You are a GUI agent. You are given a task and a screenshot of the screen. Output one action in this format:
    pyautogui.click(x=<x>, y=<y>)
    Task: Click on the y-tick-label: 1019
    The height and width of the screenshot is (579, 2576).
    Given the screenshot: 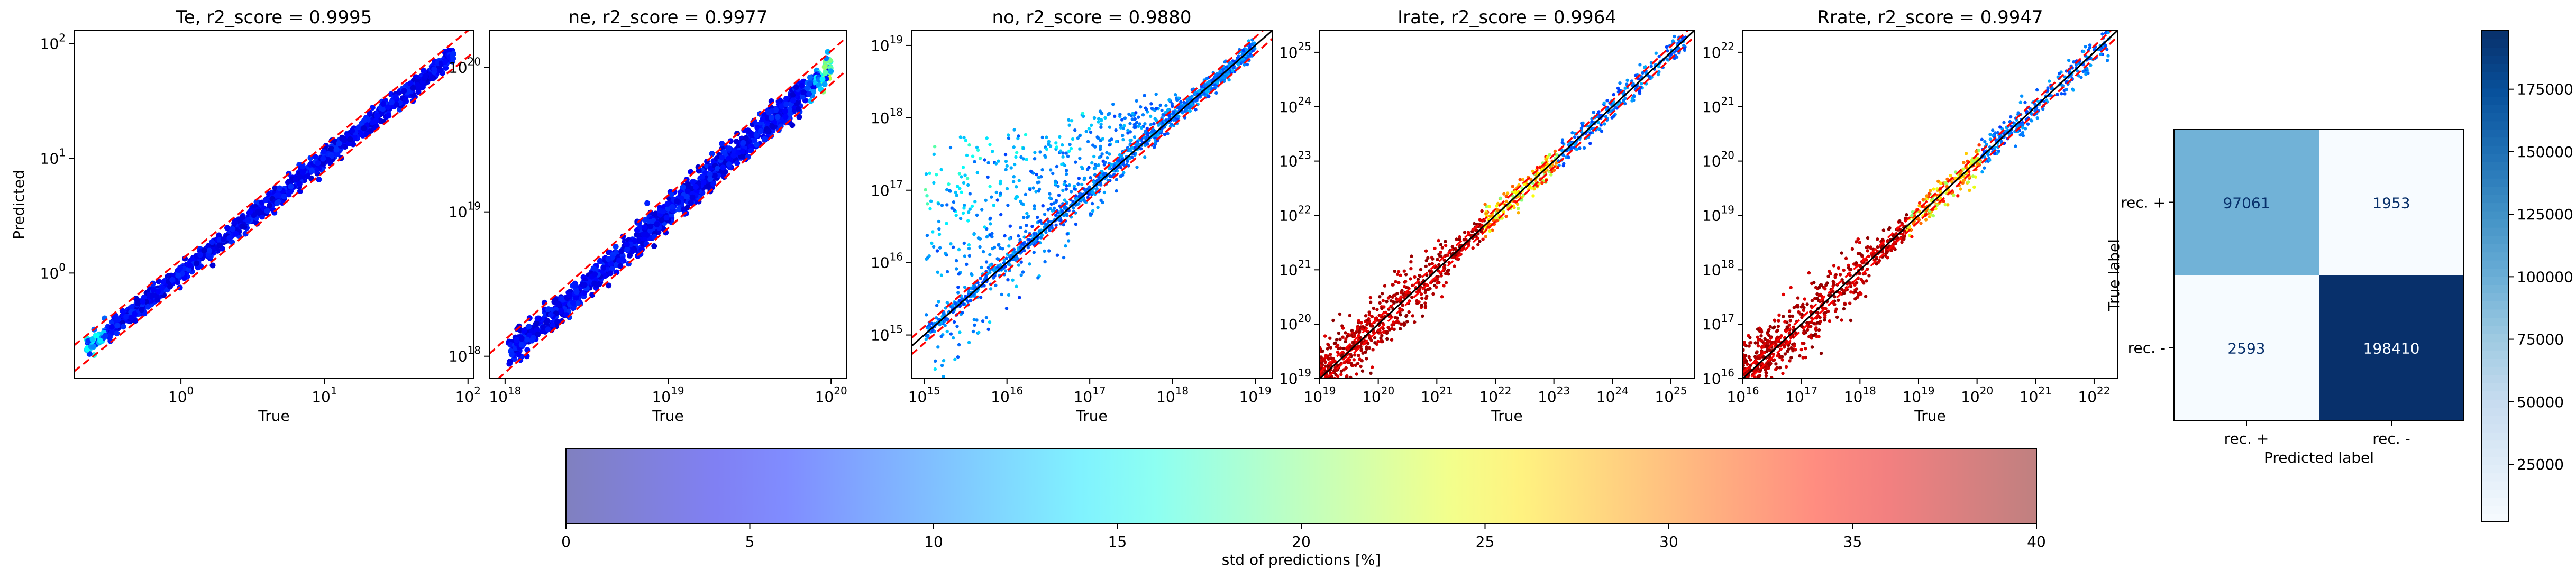 What is the action you would take?
    pyautogui.click(x=1295, y=377)
    